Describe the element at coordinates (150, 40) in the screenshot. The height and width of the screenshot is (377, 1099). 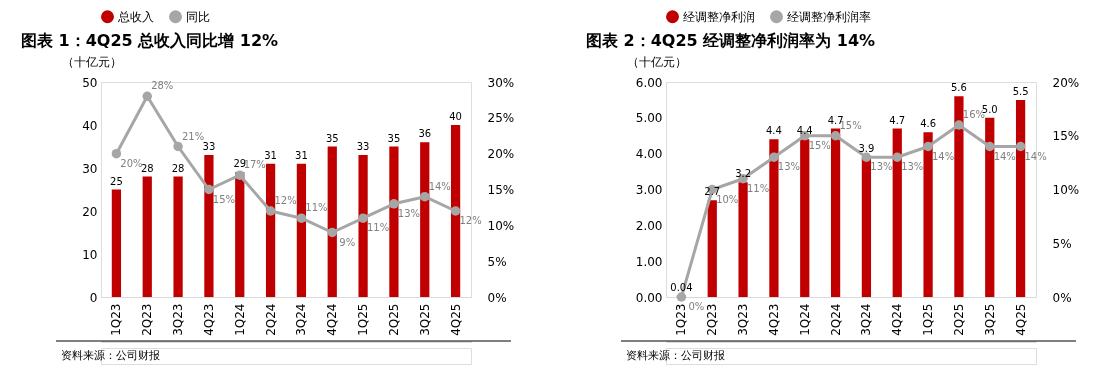
I see `chart-title: 图表 1：4Q25 总收入同比增 12%` at that location.